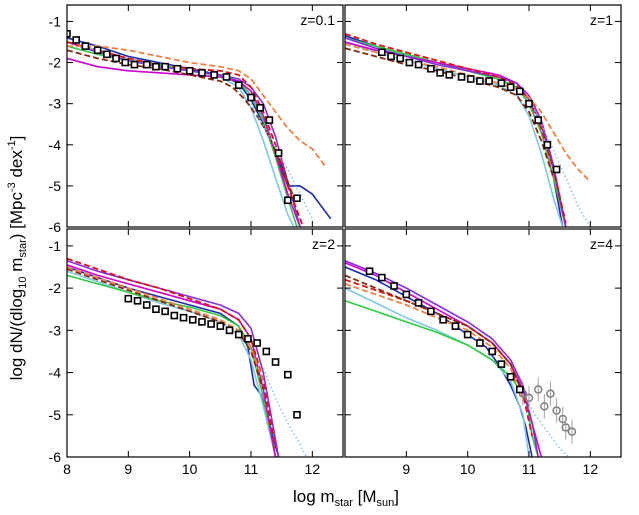 The image size is (639, 515). I want to click on x-tick-label: 10, so click(468, 469).